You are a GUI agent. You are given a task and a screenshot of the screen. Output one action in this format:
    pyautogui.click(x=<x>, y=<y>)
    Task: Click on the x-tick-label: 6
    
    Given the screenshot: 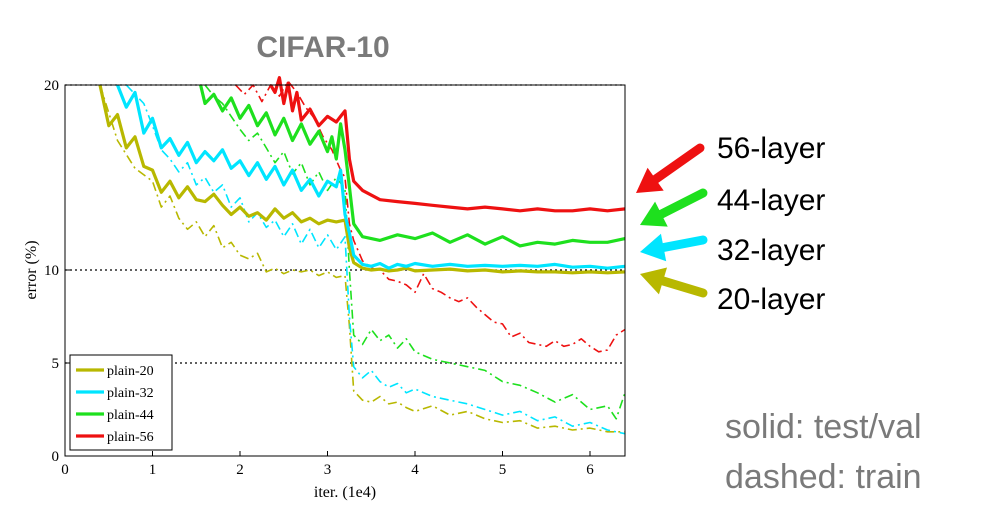 What is the action you would take?
    pyautogui.click(x=590, y=470)
    